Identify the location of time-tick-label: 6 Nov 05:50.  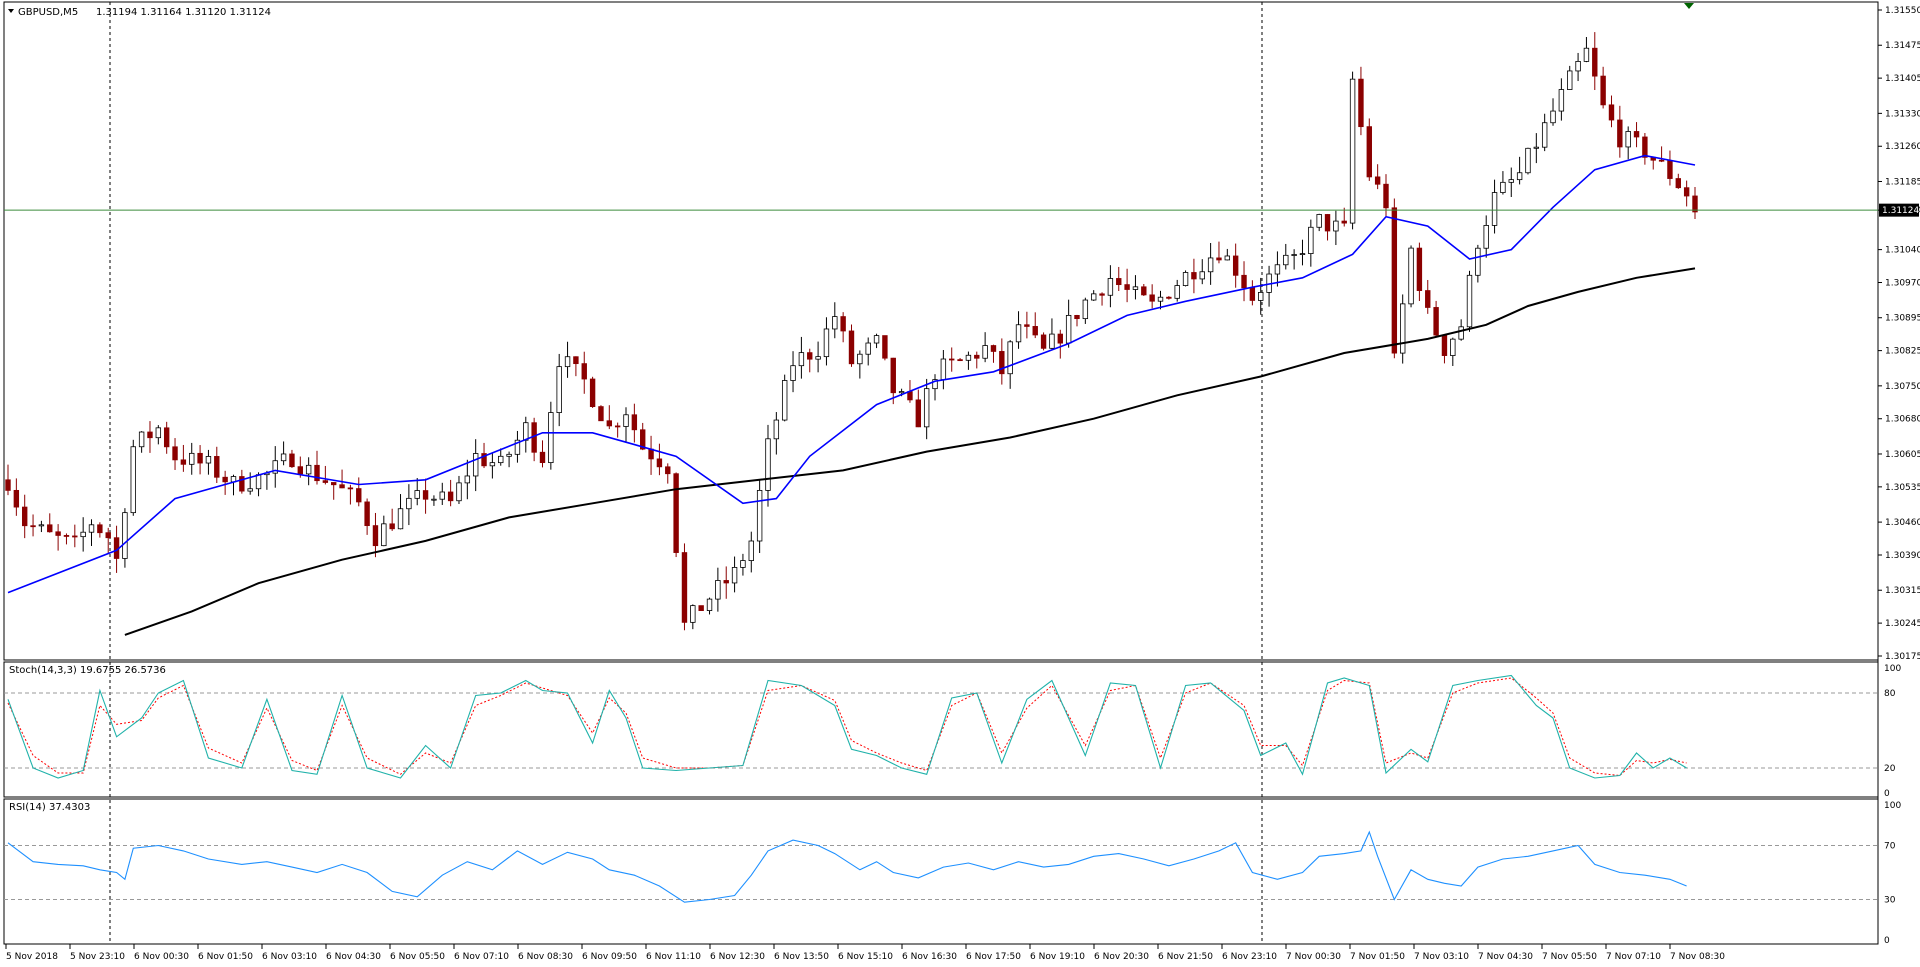
(417, 957).